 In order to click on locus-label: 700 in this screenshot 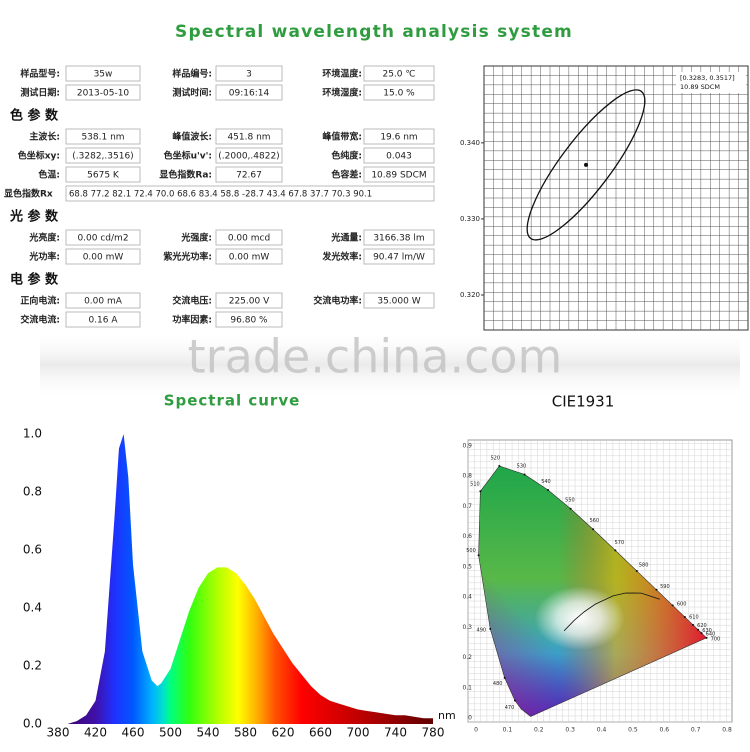, I will do `click(716, 640)`.